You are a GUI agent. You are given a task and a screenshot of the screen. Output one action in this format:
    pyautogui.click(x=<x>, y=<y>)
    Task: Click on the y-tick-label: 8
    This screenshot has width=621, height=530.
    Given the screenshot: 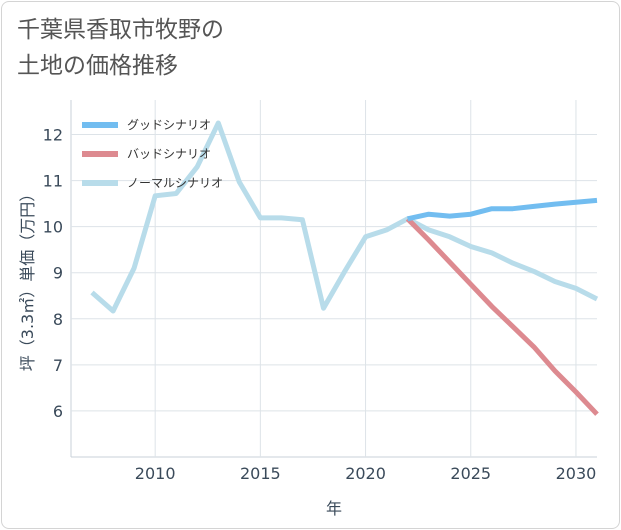 What is the action you would take?
    pyautogui.click(x=58, y=319)
    